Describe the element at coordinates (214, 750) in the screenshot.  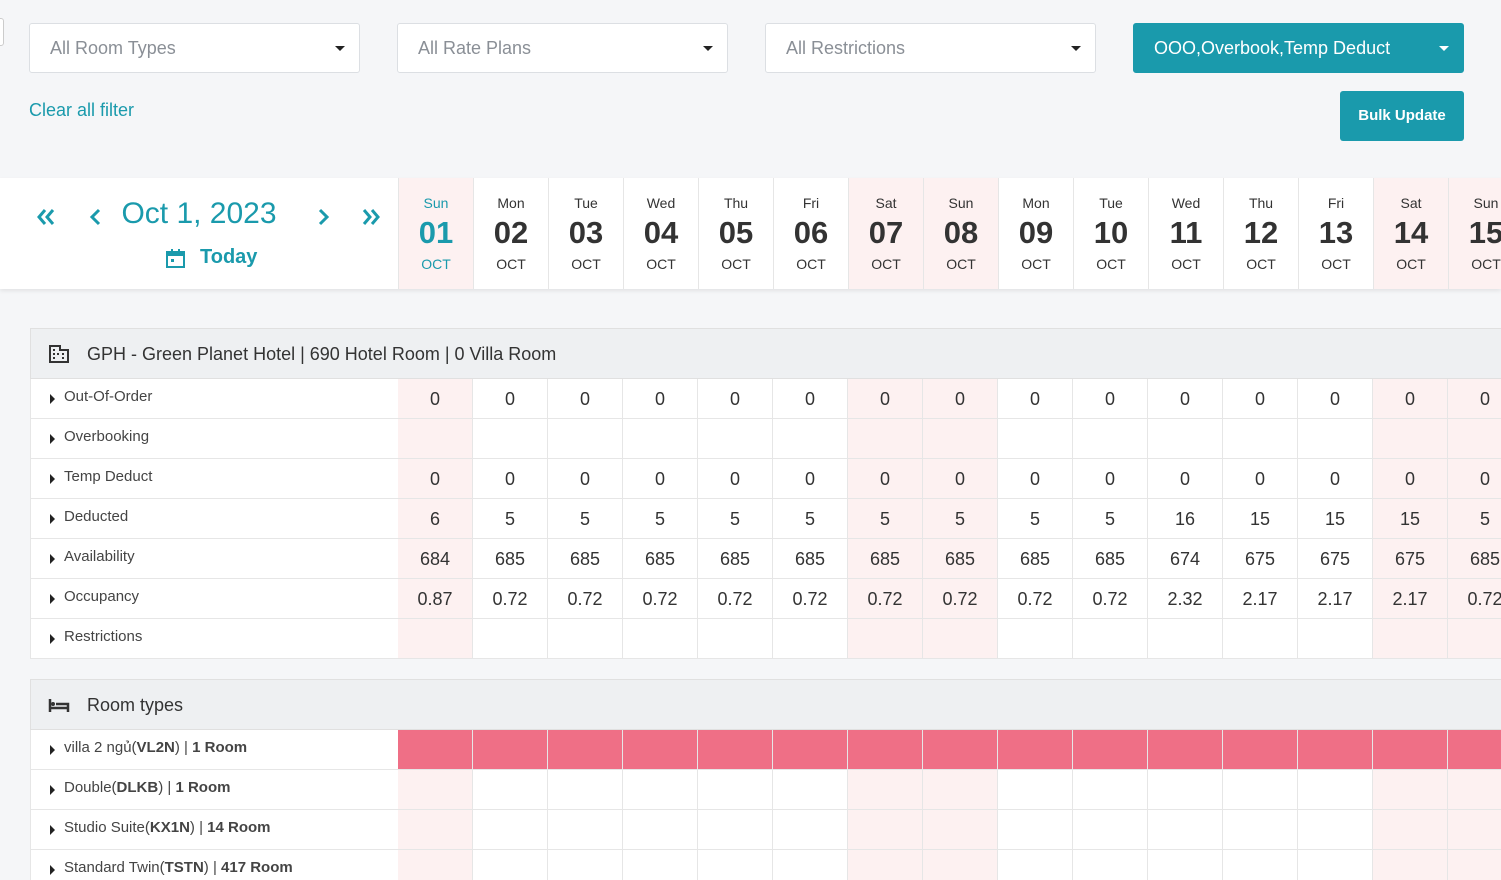
I see `room-type-label: villa 2 ngủ(VL2N) | 1 Room` at that location.